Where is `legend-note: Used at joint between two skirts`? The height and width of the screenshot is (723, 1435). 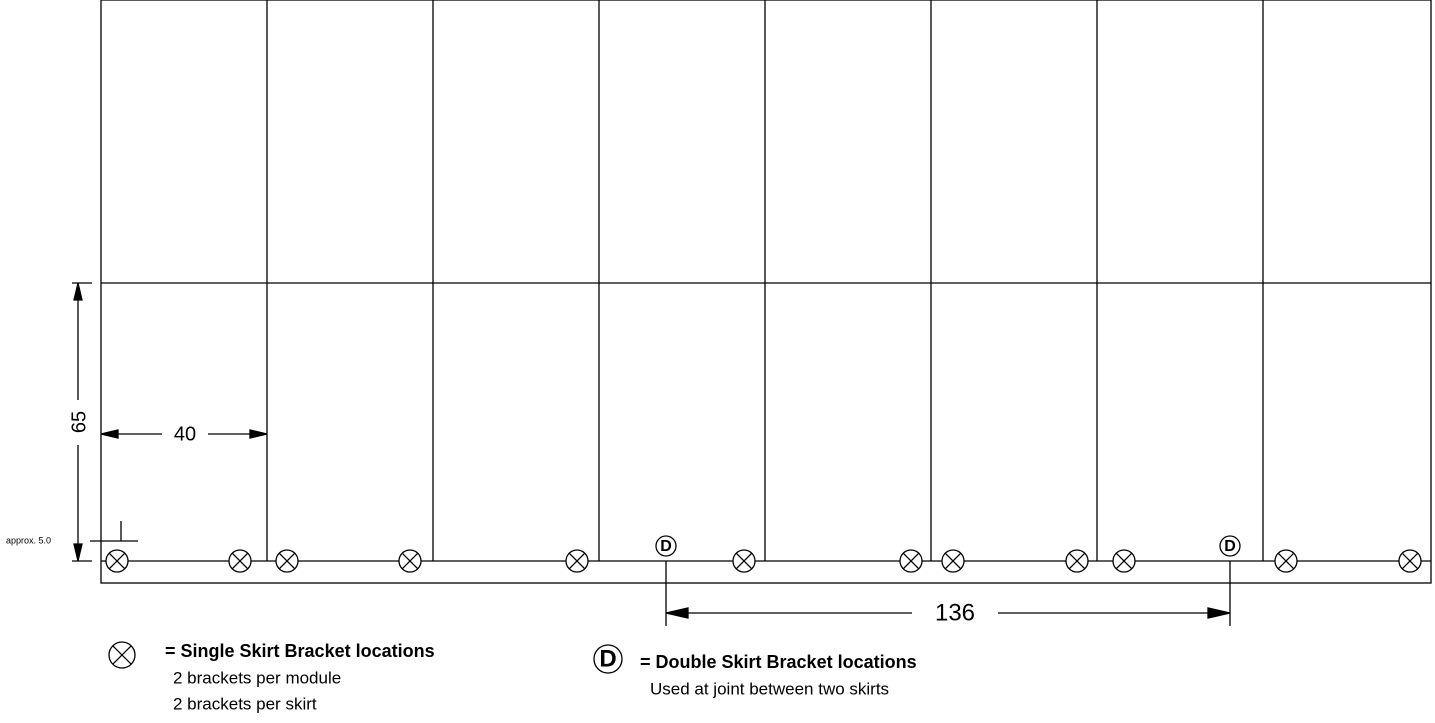 legend-note: Used at joint between two skirts is located at coordinates (769, 688).